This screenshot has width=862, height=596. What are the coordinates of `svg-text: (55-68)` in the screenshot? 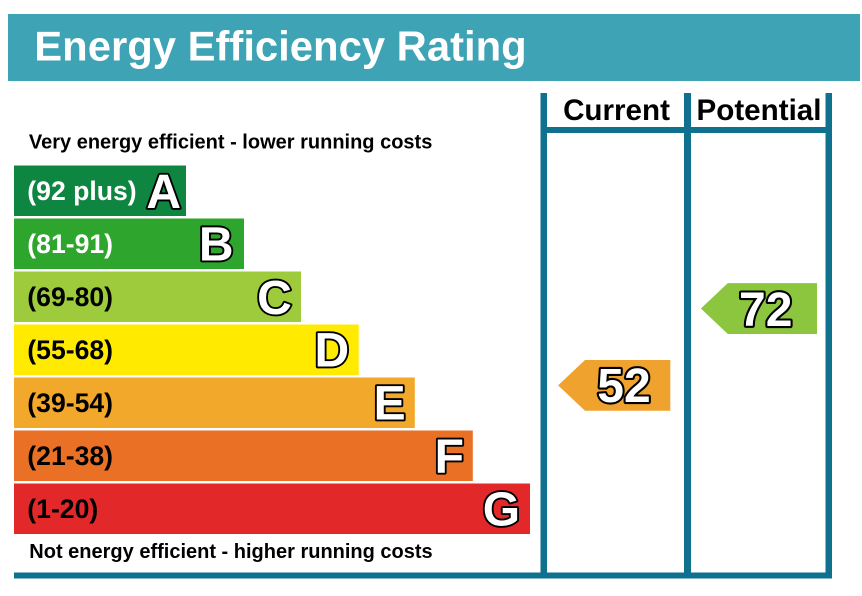 It's located at (70, 350).